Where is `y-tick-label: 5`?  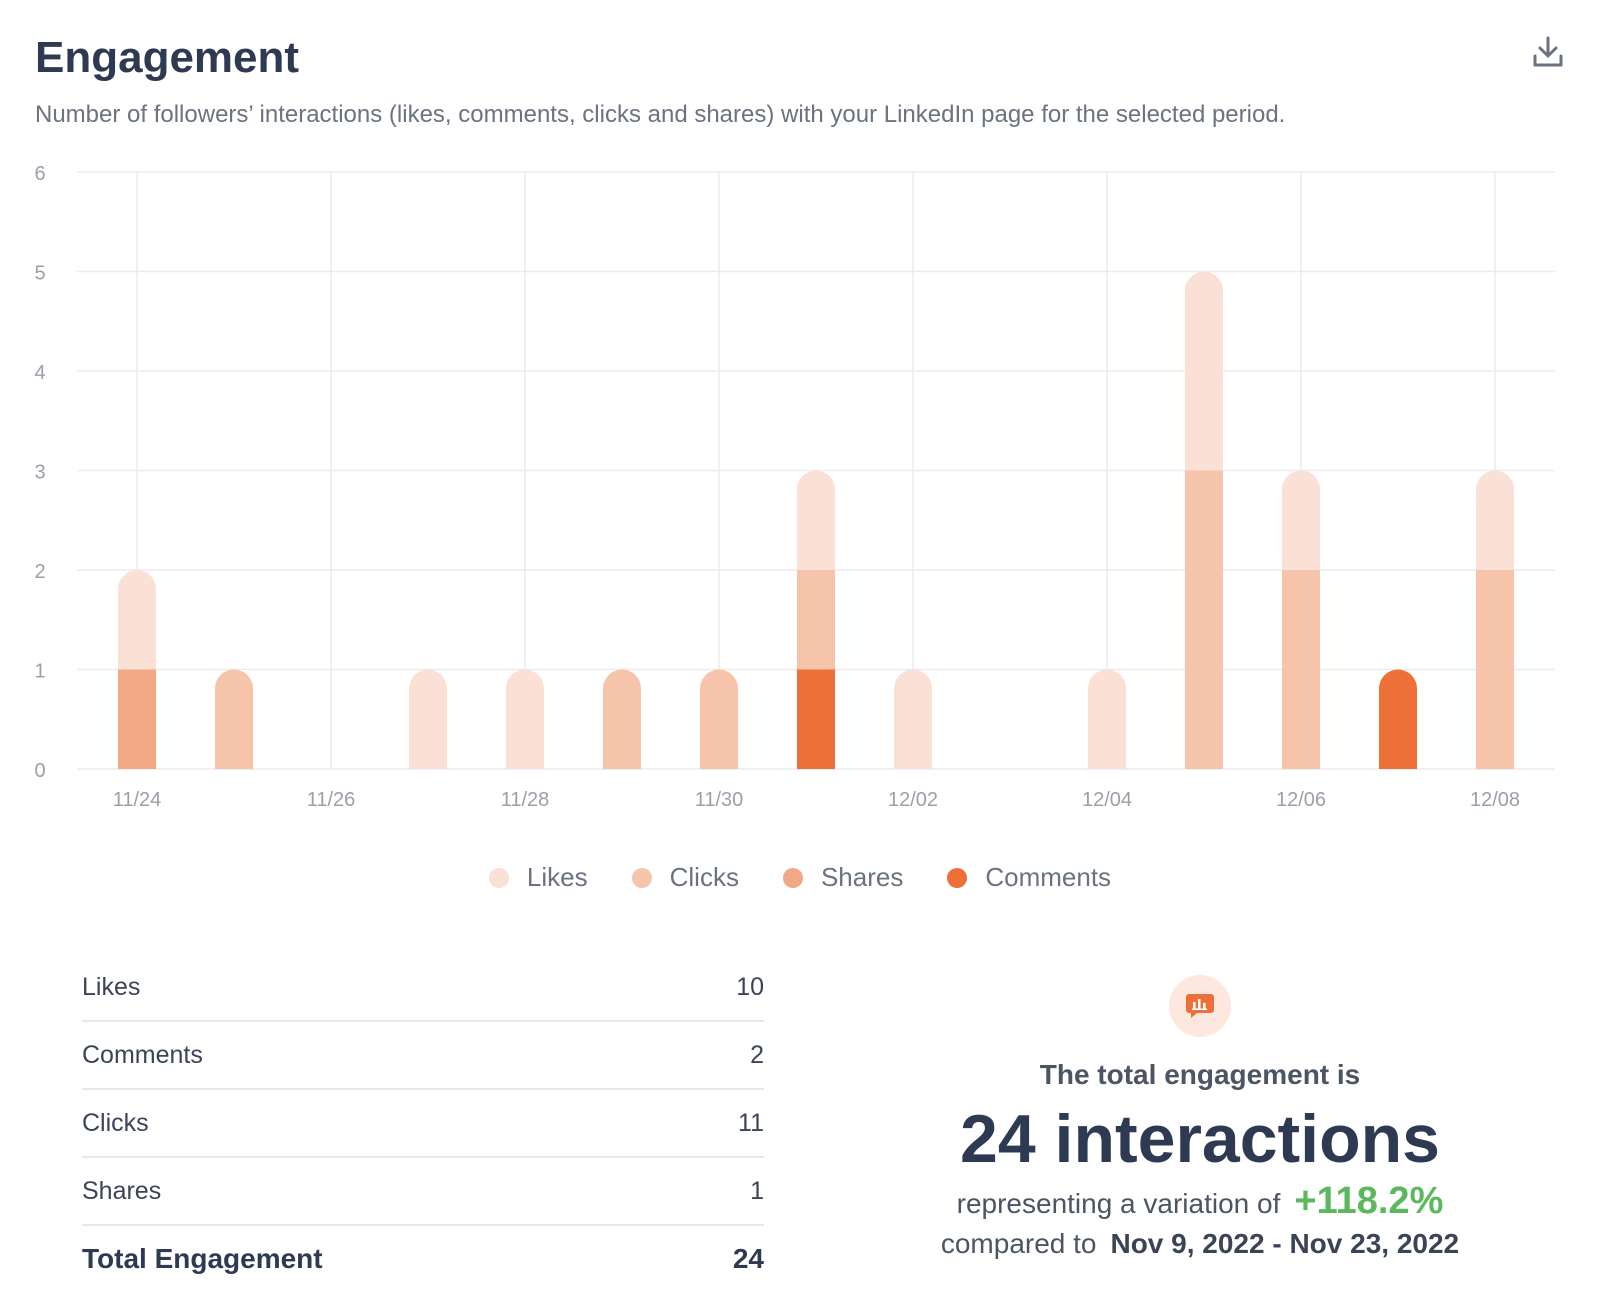
y-tick-label: 5 is located at coordinates (39, 274).